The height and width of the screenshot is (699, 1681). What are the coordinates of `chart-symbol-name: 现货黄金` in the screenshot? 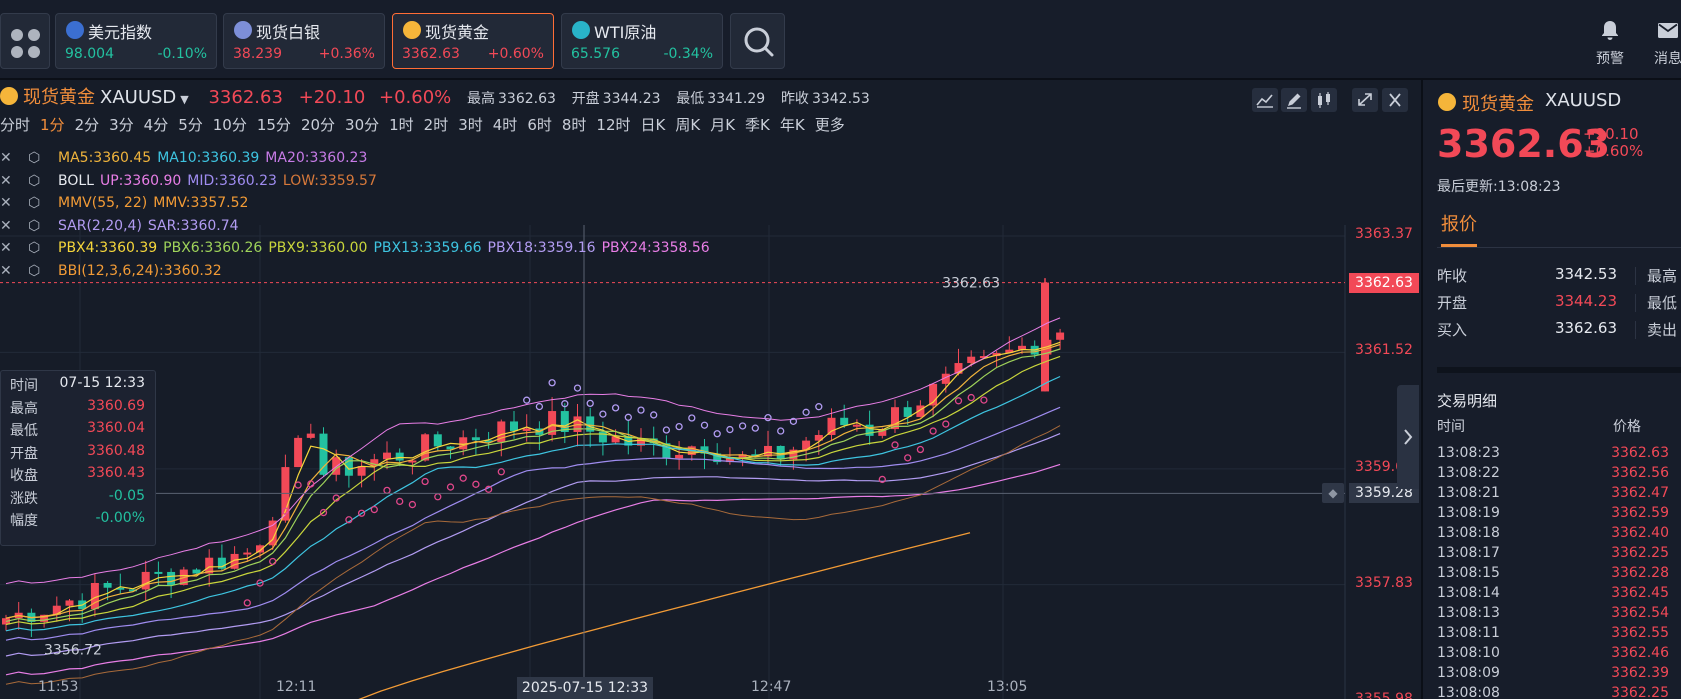 It's located at (59, 97).